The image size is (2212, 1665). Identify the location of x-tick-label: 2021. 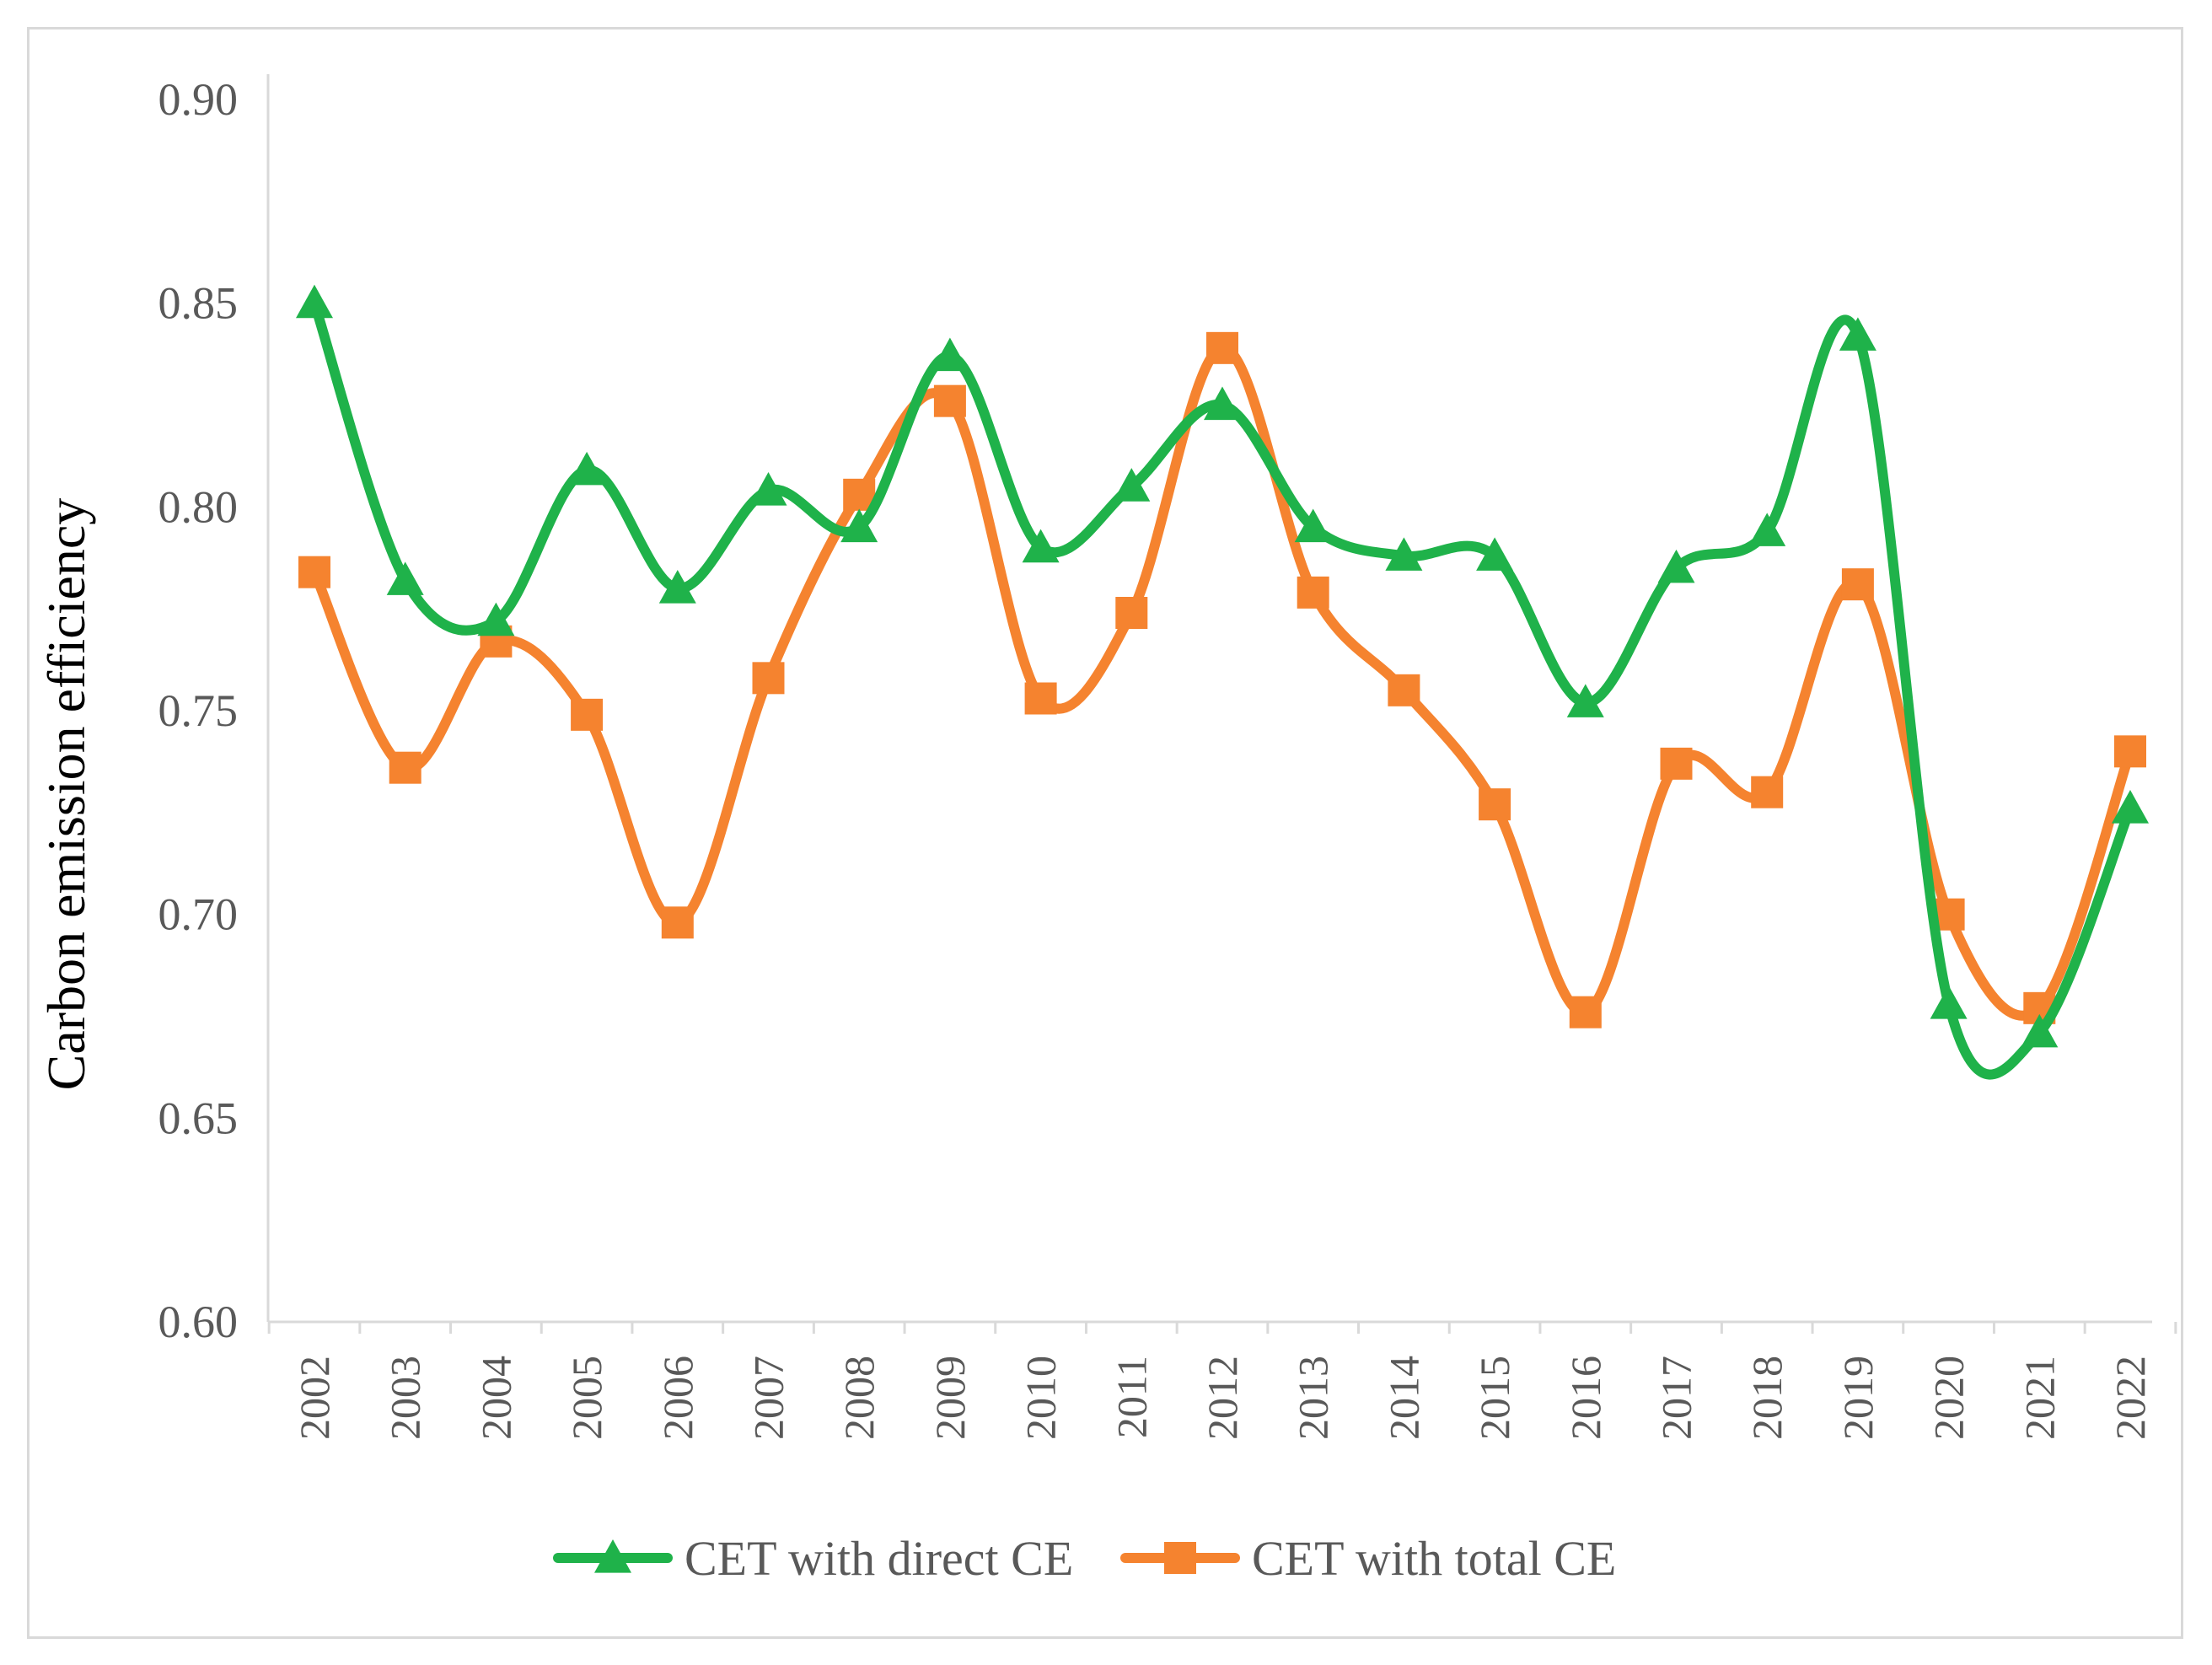
(2040, 1398).